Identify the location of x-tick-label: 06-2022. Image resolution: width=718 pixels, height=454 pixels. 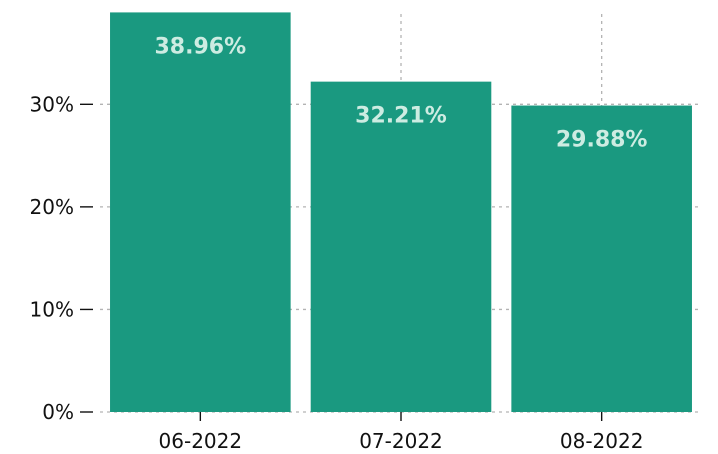
(201, 441).